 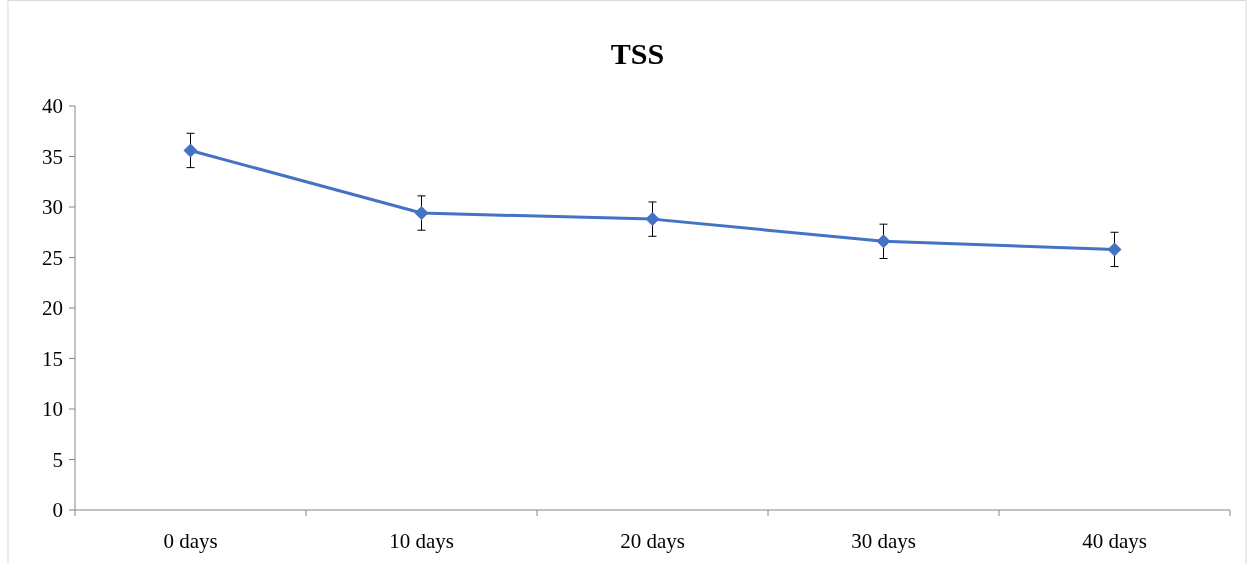 What do you see at coordinates (52, 207) in the screenshot?
I see `y-tick-label: 30` at bounding box center [52, 207].